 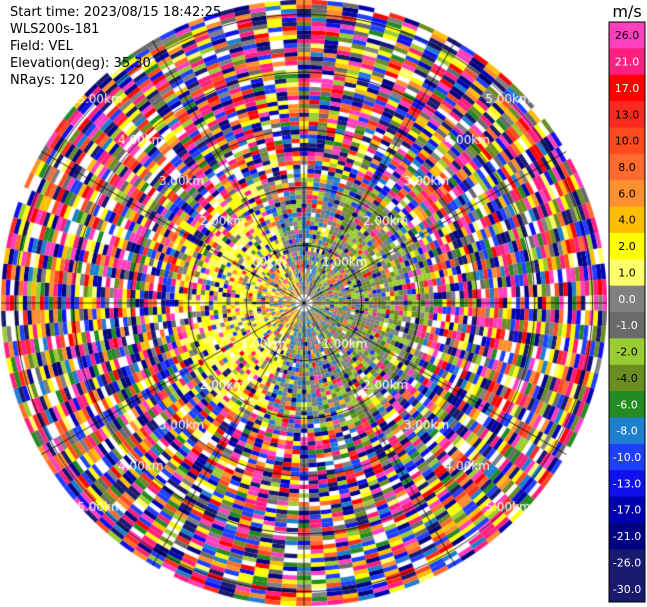 I want to click on colorbar-tick-label: -8.0, so click(x=626, y=431).